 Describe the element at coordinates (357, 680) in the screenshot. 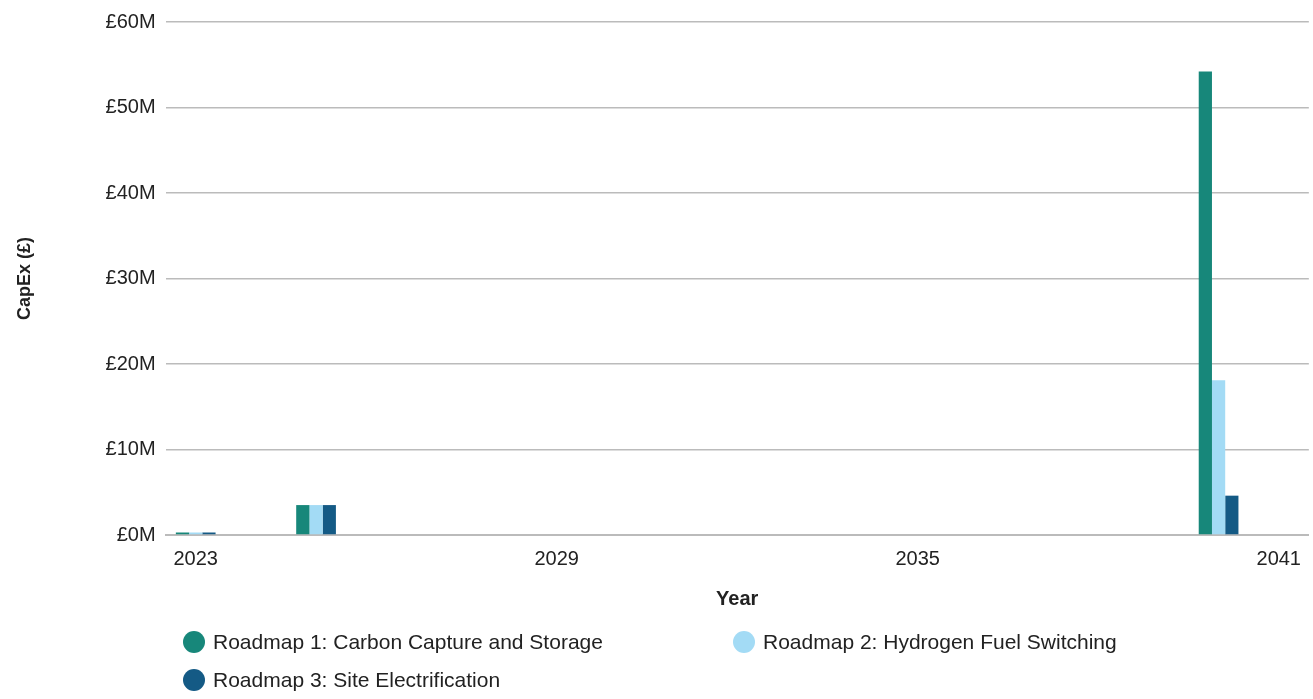

I see `legend-label: Roadmap 3: Site Electrification` at that location.